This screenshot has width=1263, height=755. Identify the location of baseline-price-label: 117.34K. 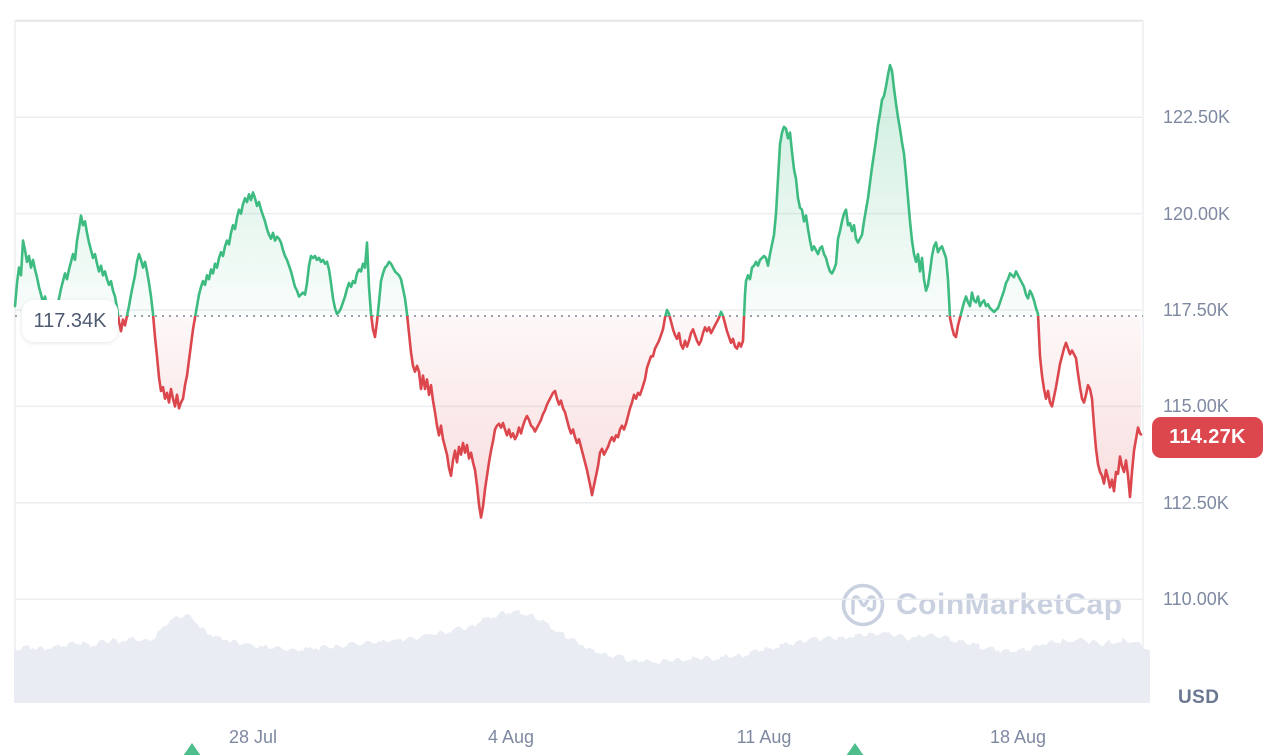
(70, 320).